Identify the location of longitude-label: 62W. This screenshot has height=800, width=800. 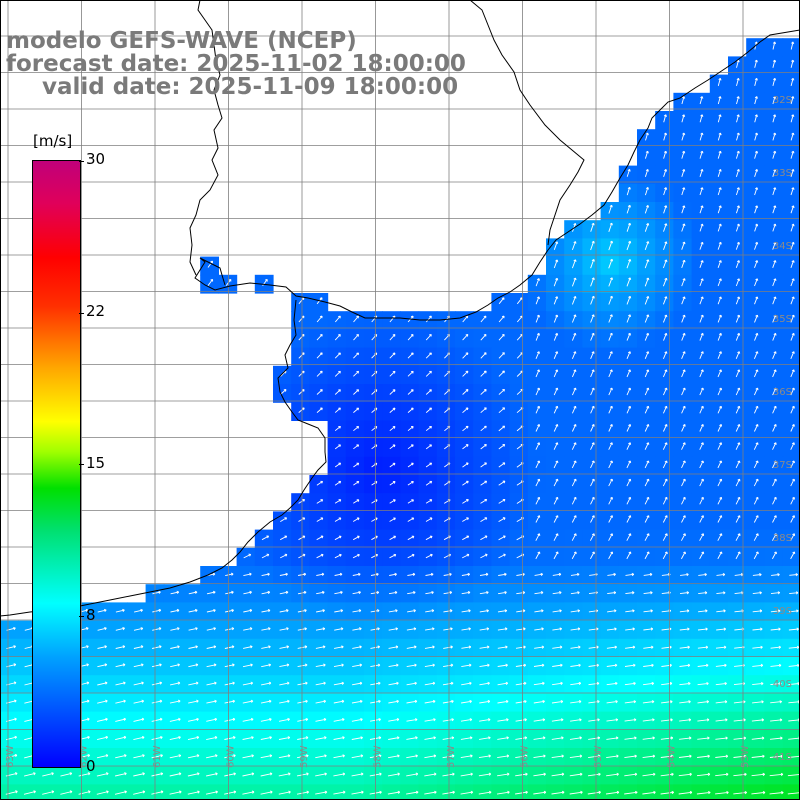
(84, 756).